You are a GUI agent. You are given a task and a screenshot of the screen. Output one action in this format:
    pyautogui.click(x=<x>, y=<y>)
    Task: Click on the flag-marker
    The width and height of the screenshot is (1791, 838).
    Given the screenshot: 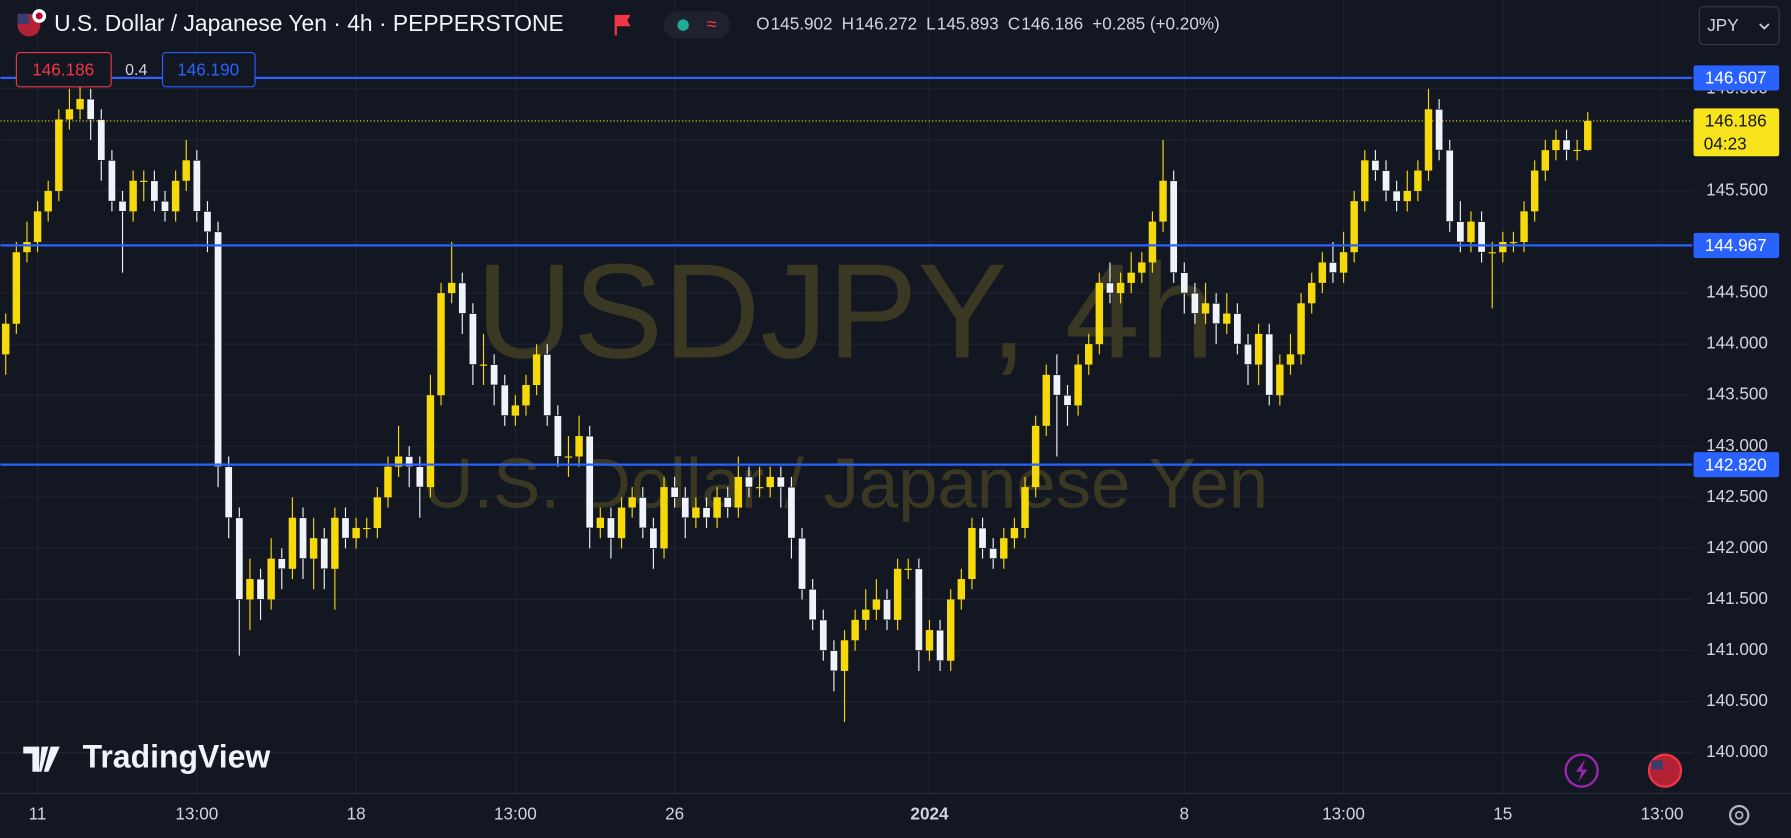 What is the action you would take?
    pyautogui.click(x=622, y=25)
    